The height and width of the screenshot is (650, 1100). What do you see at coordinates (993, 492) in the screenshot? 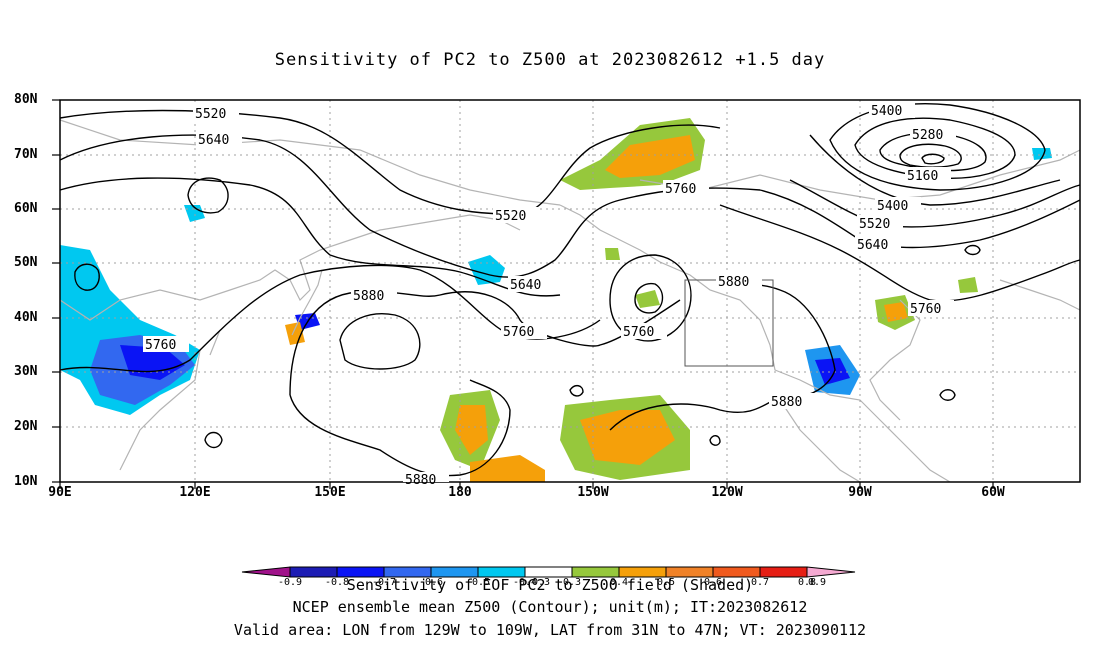
I see `lon-label: 60W` at bounding box center [993, 492].